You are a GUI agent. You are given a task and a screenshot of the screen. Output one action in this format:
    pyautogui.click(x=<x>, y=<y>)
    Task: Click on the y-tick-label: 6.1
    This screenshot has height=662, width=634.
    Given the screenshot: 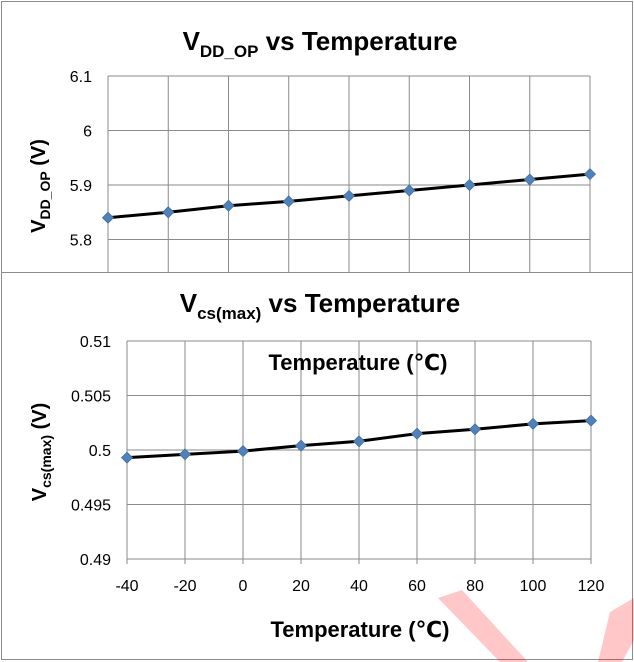 What is the action you would take?
    pyautogui.click(x=81, y=77)
    